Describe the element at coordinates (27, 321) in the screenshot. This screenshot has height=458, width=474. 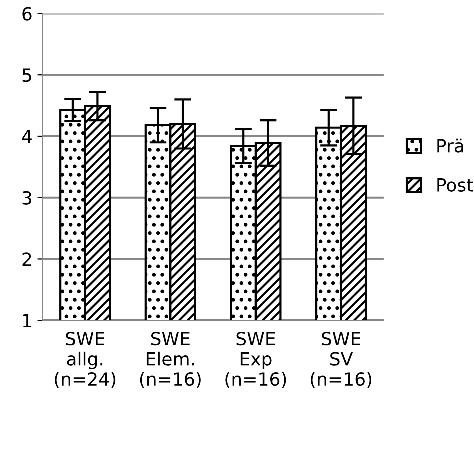
I see `y-tick-label: 1` at that location.